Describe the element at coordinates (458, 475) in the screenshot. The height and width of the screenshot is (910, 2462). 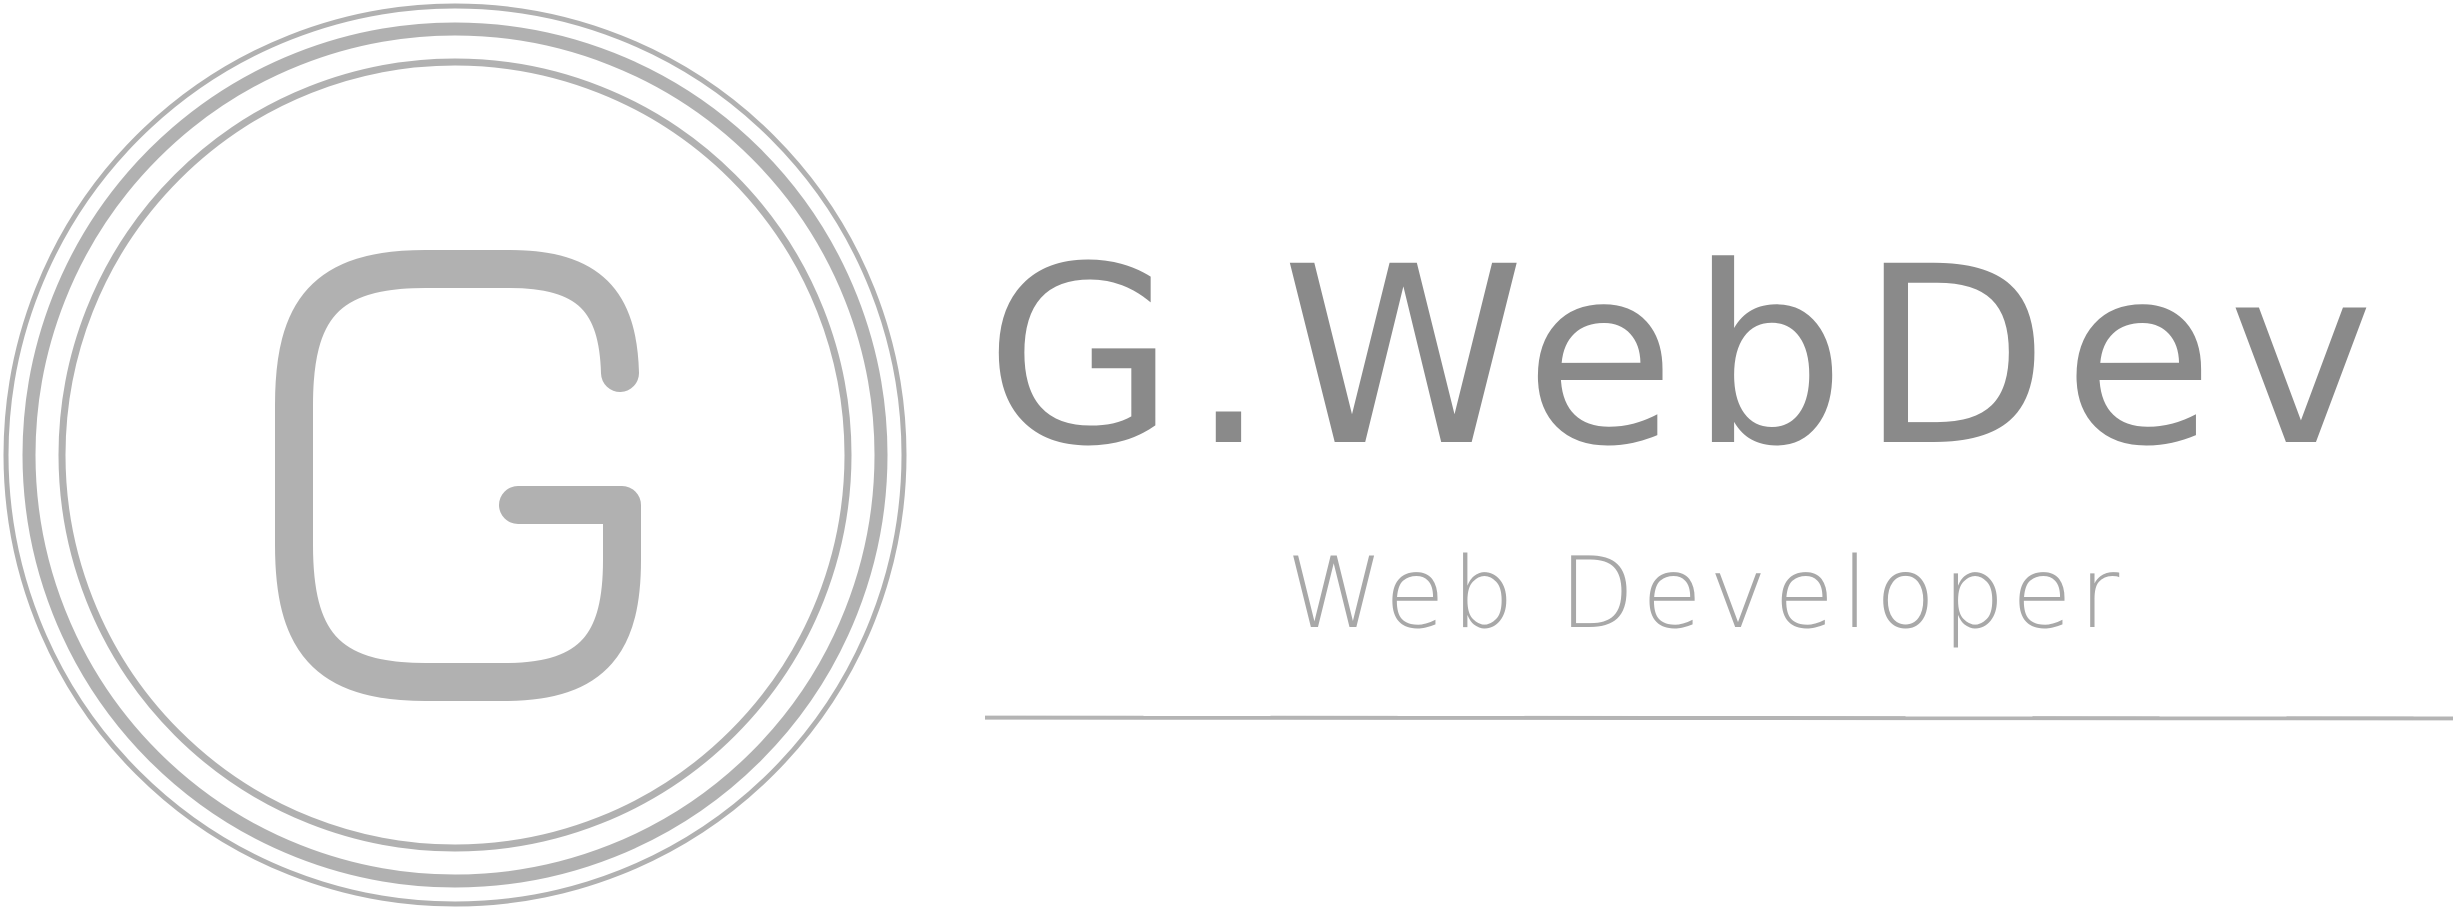
I see `g-monogram-letter` at that location.